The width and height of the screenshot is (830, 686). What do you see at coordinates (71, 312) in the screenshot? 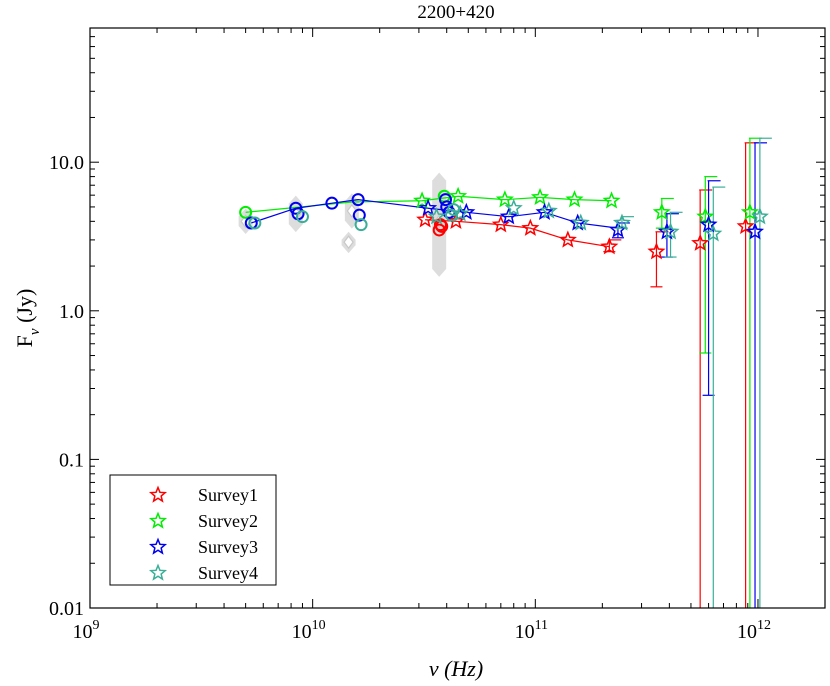
I see `y-tick-label: 1.0` at bounding box center [71, 312].